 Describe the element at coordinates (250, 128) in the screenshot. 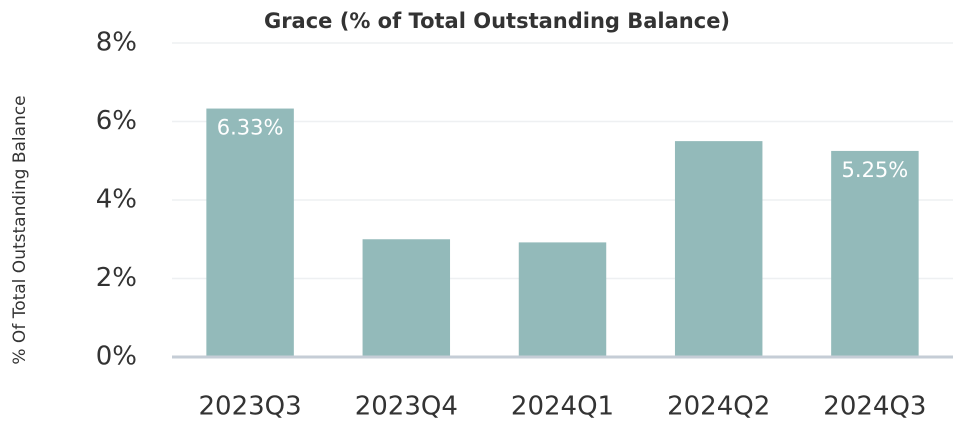

I see `value-label: 6.33%` at that location.